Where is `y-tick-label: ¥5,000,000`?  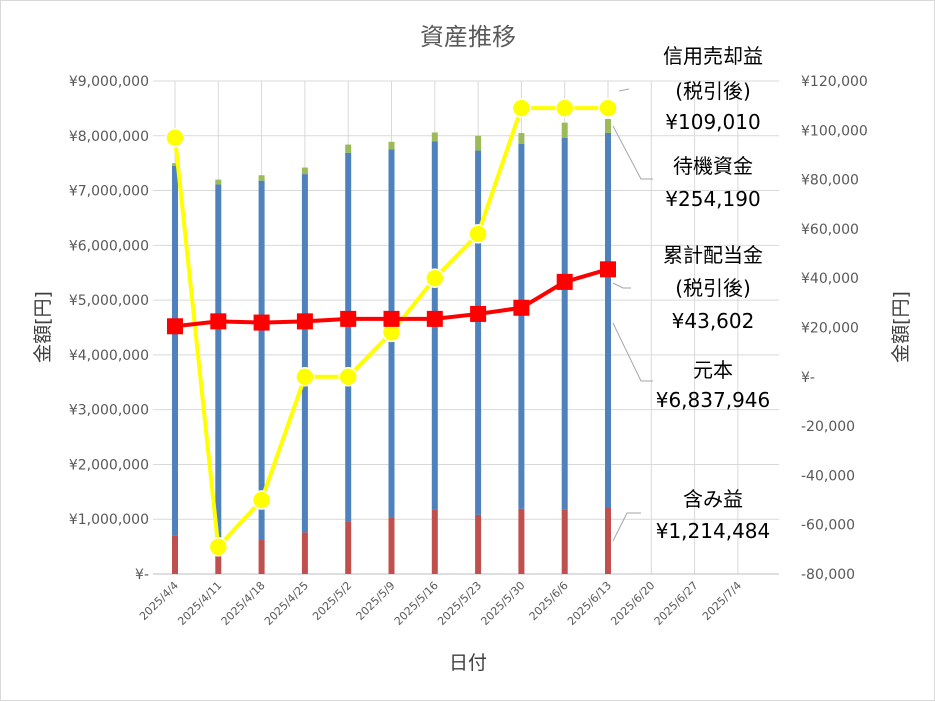 y-tick-label: ¥5,000,000 is located at coordinates (109, 301).